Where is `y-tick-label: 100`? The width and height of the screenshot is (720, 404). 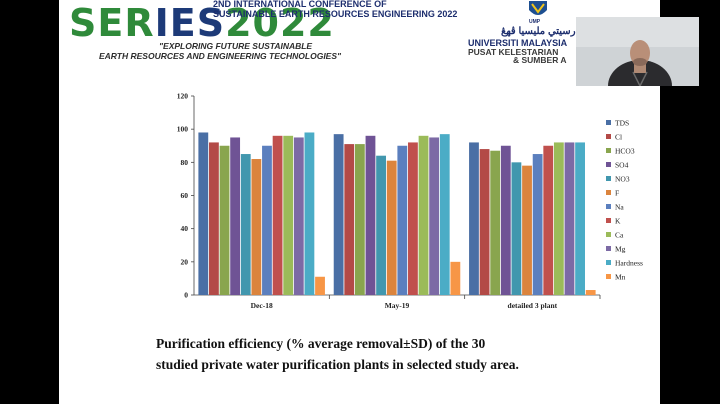 y-tick-label: 100 is located at coordinates (183, 129).